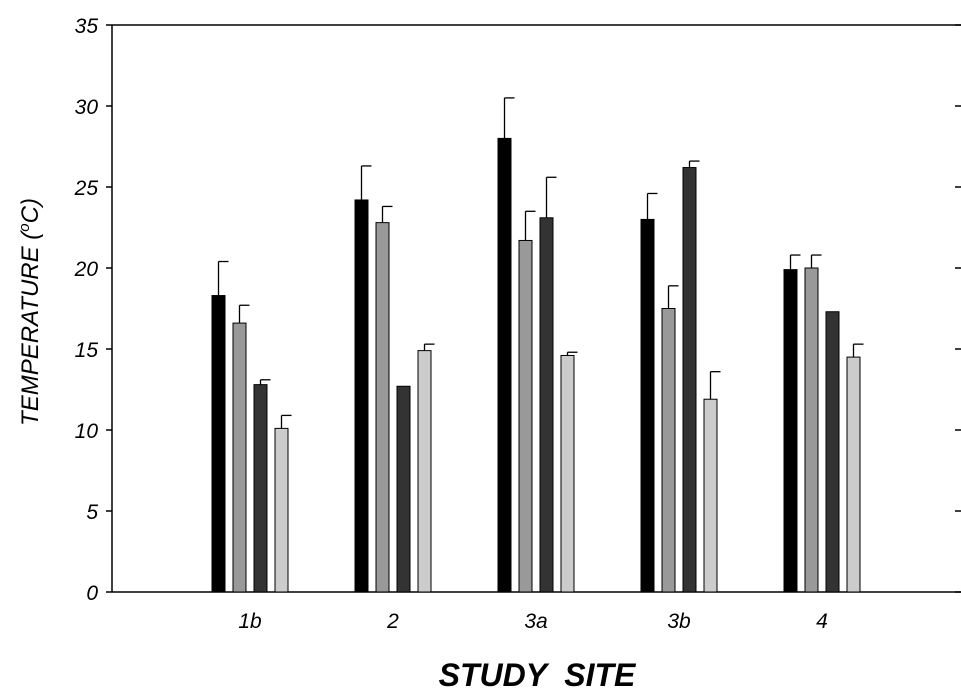  What do you see at coordinates (30, 312) in the screenshot?
I see `y-axis-title: TEMPERATURE (oC)` at bounding box center [30, 312].